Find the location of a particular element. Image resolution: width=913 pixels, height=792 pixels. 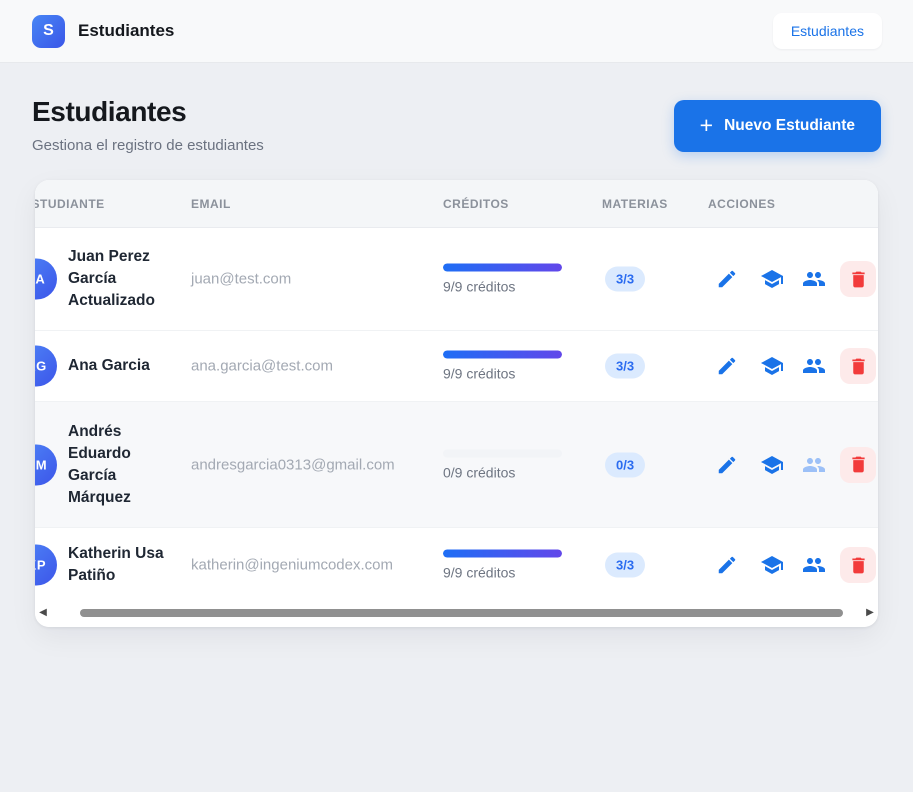

student-email: ana.garcia@test.com is located at coordinates (262, 366).